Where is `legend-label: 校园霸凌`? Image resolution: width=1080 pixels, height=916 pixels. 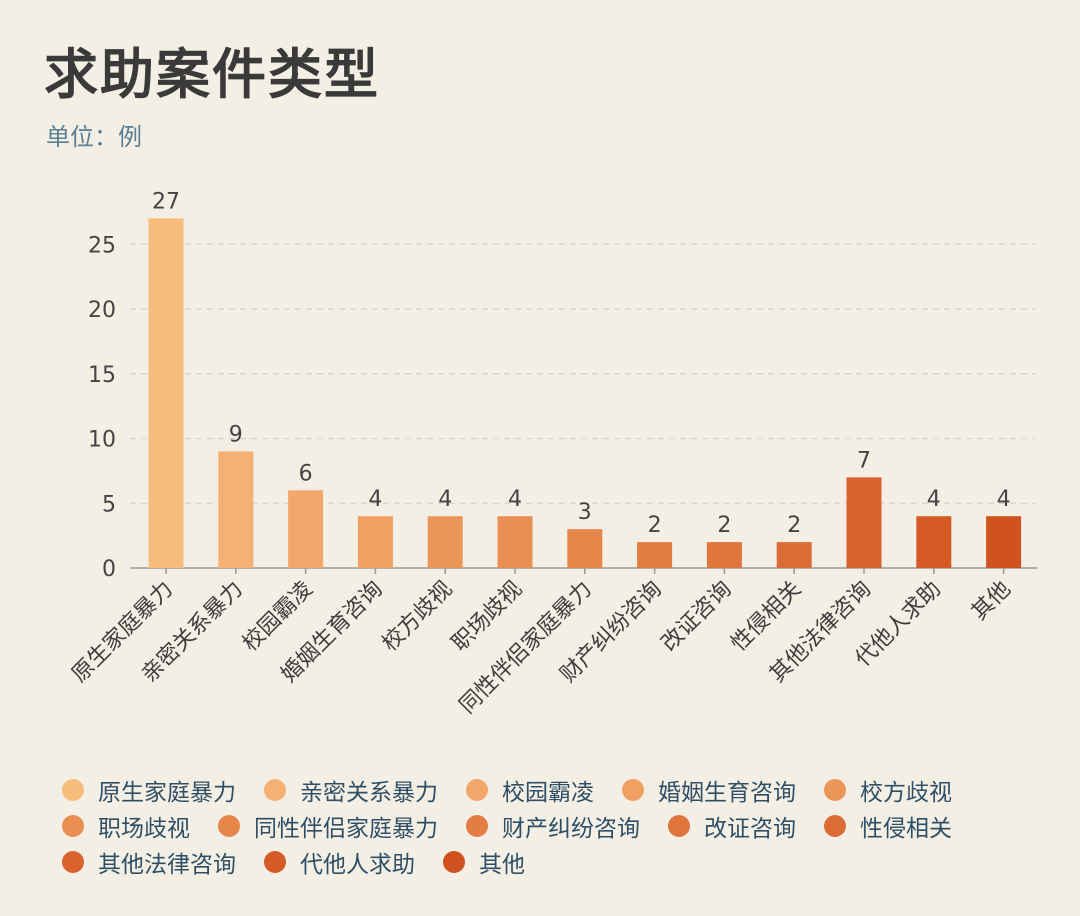 legend-label: 校园霸凌 is located at coordinates (548, 793).